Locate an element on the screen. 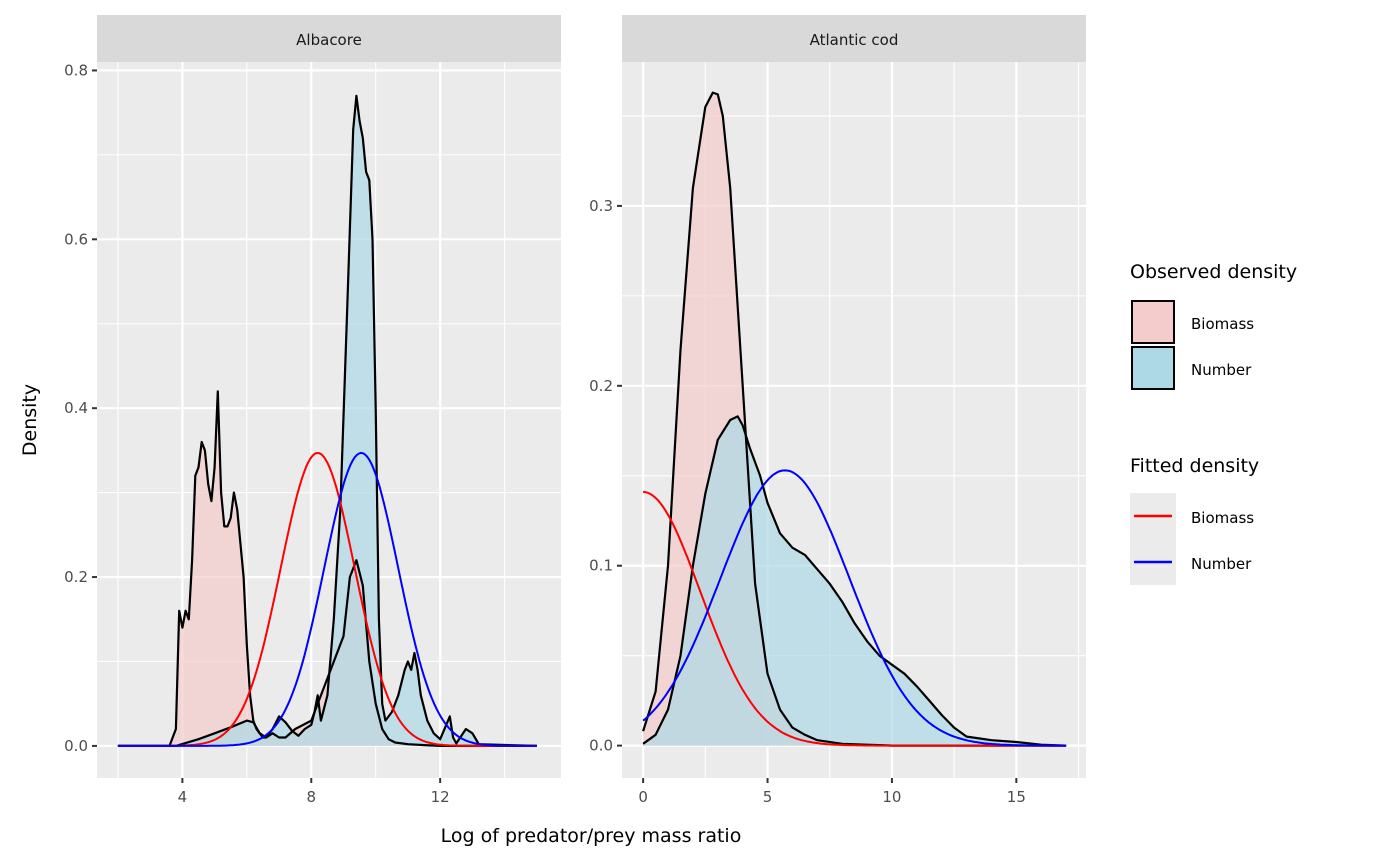  x-tick-label: 4 is located at coordinates (183, 797).